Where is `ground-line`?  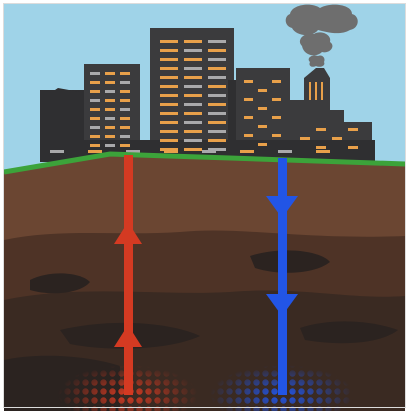 ground-line is located at coordinates (204, 163).